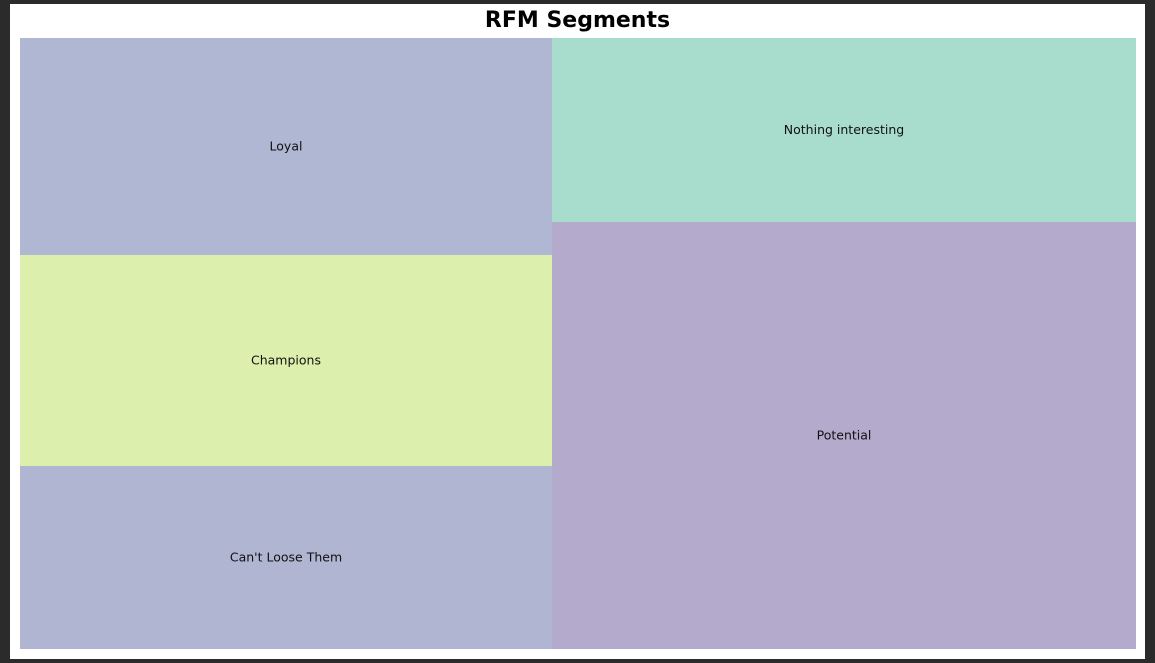 The width and height of the screenshot is (1155, 663). I want to click on treemap-label-can-t-loose-them: Can't Loose Them, so click(286, 557).